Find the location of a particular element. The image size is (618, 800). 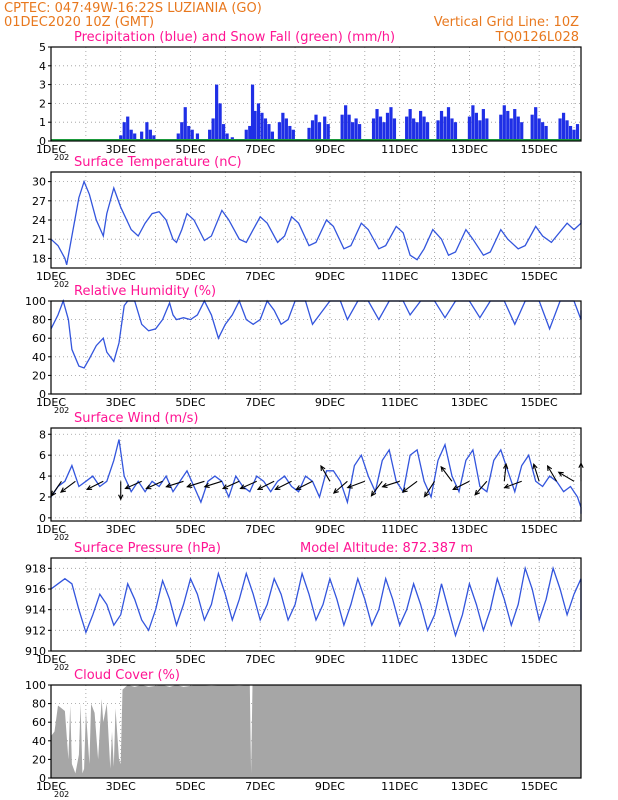

ytick-label: 80 is located at coordinates (39, 320).